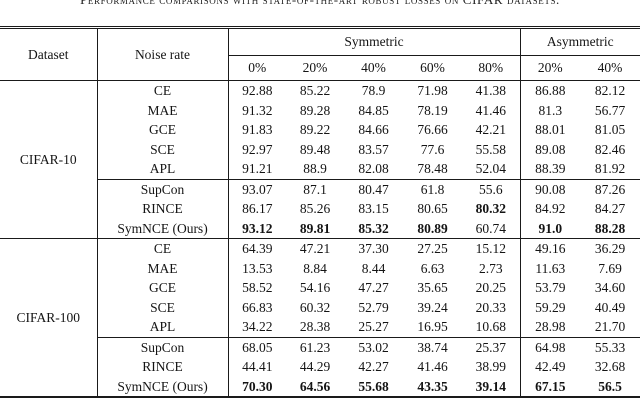  What do you see at coordinates (256, 307) in the screenshot?
I see `value-cell: 66.83` at bounding box center [256, 307].